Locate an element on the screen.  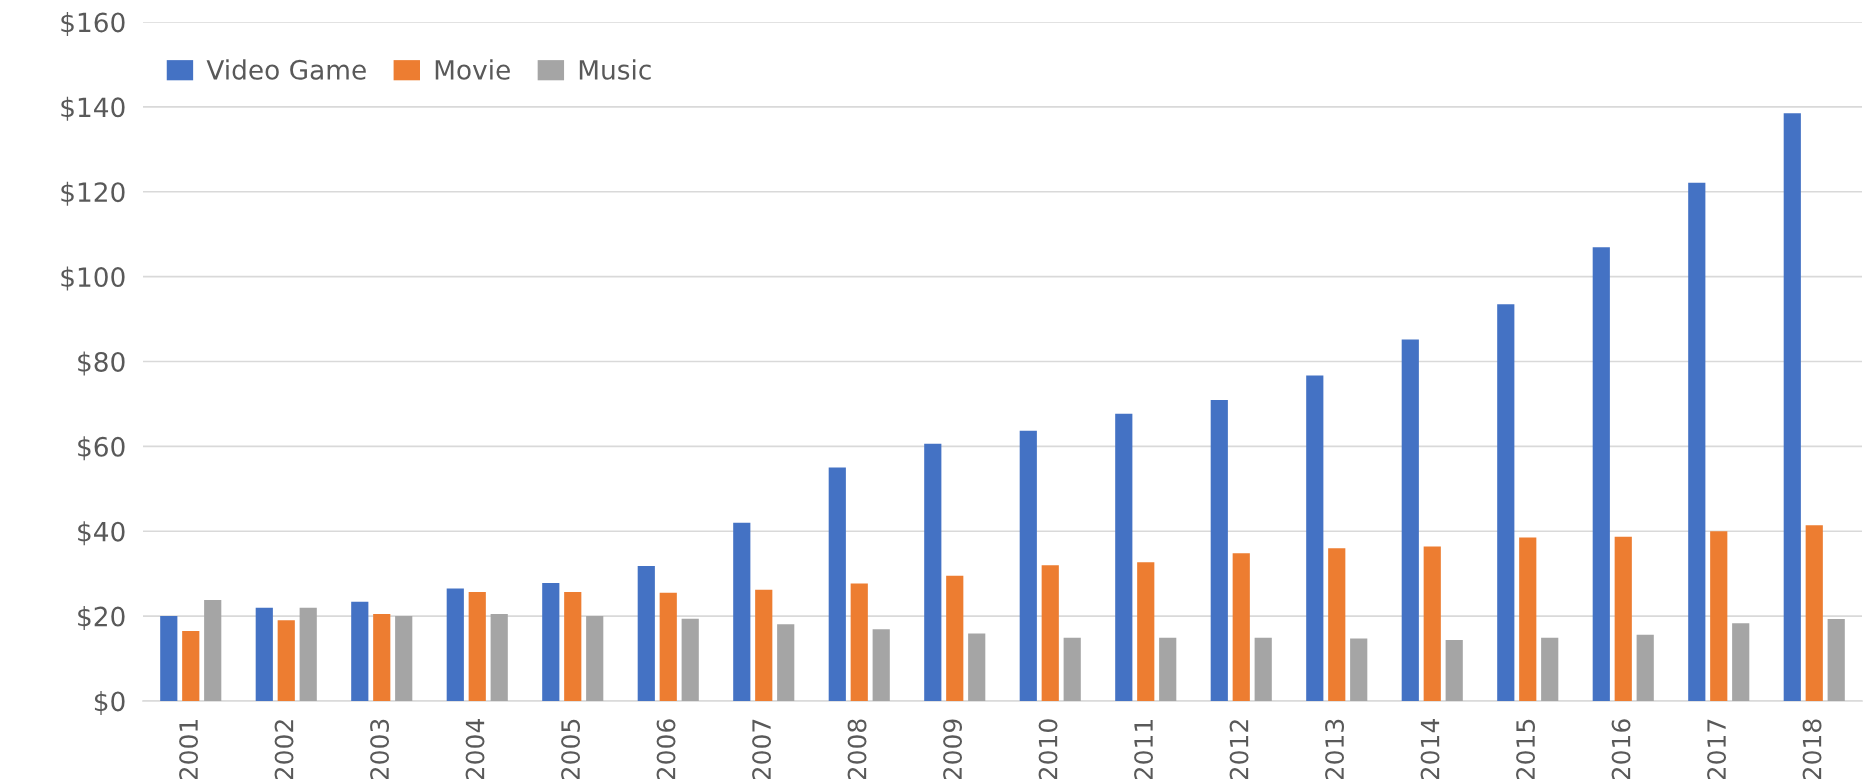
x-tick-label: 2009 is located at coordinates (952, 749).